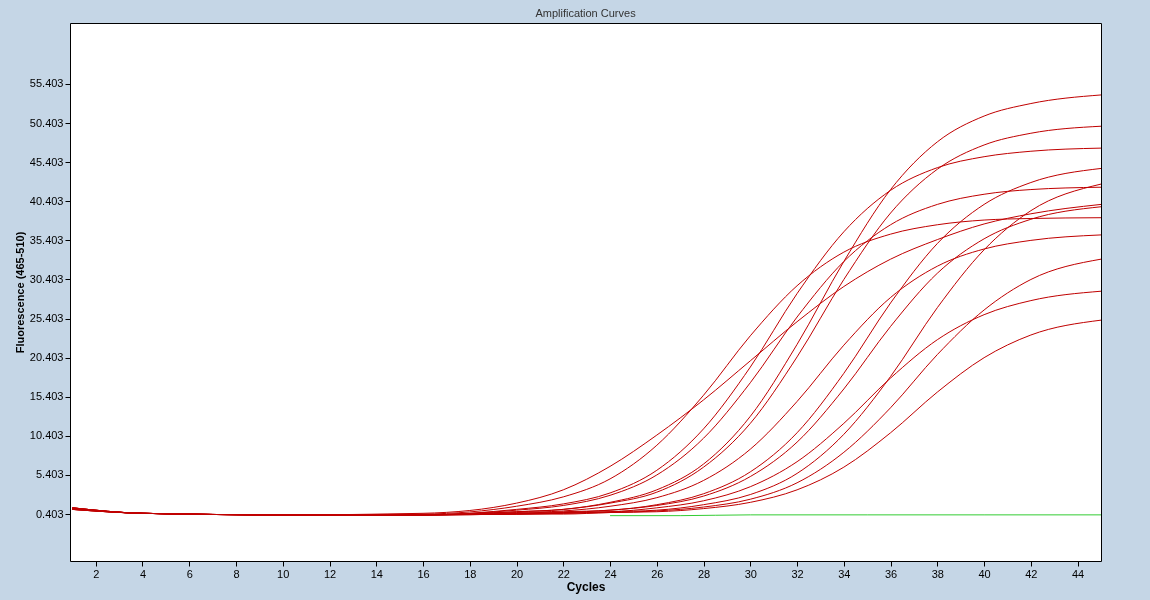 This screenshot has width=1150, height=600. Describe the element at coordinates (330, 573) in the screenshot. I see `x-tick-label: 12` at that location.